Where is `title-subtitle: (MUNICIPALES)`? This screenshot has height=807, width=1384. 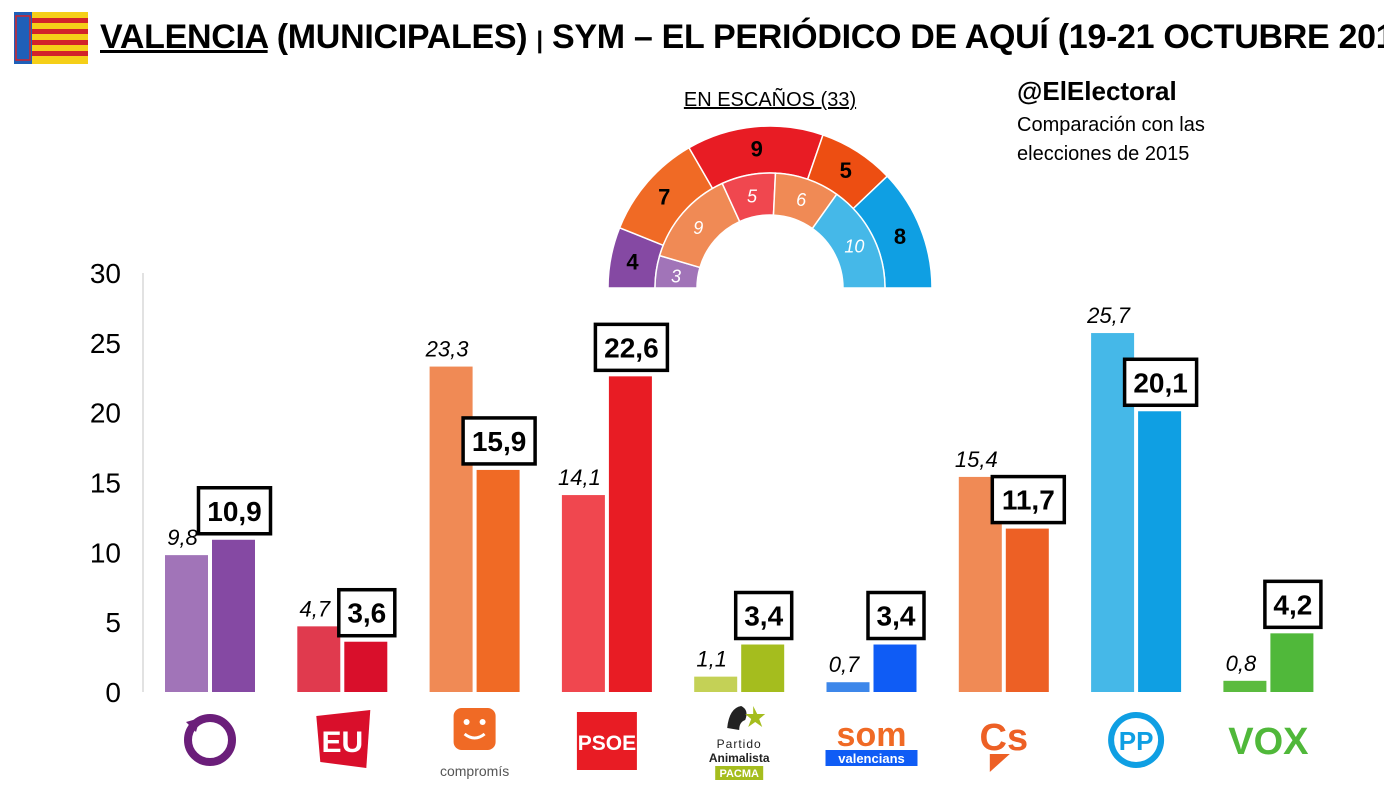
title-subtitle: (MUNICIPALES) is located at coordinates (402, 37).